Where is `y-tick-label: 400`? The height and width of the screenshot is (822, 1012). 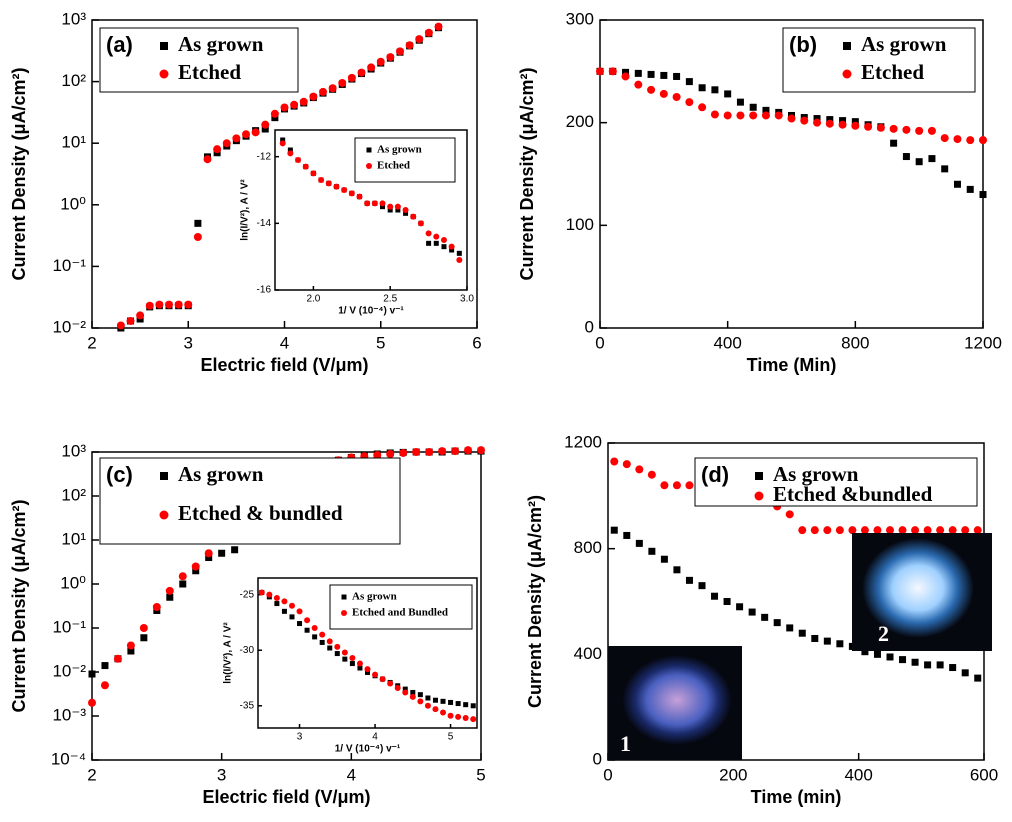 y-tick-label: 400 is located at coordinates (588, 653).